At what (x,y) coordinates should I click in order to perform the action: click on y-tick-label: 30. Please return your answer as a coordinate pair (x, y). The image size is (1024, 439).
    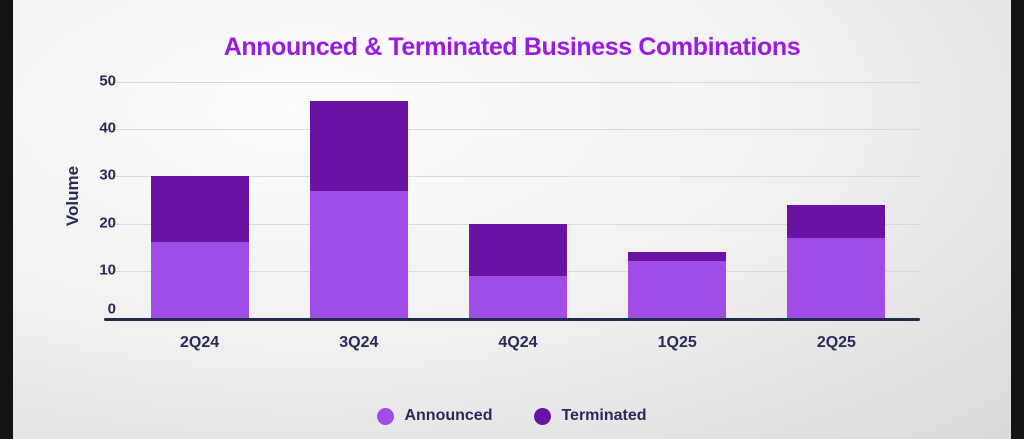
    Looking at the image, I should click on (107, 176).